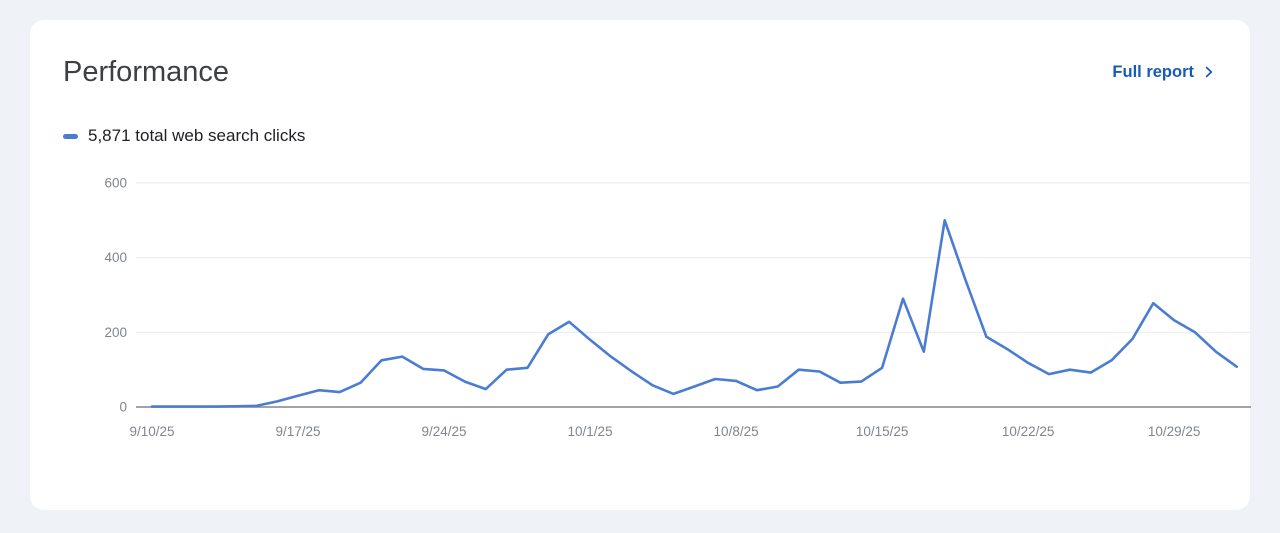  I want to click on y-tick-label: 600, so click(115, 182).